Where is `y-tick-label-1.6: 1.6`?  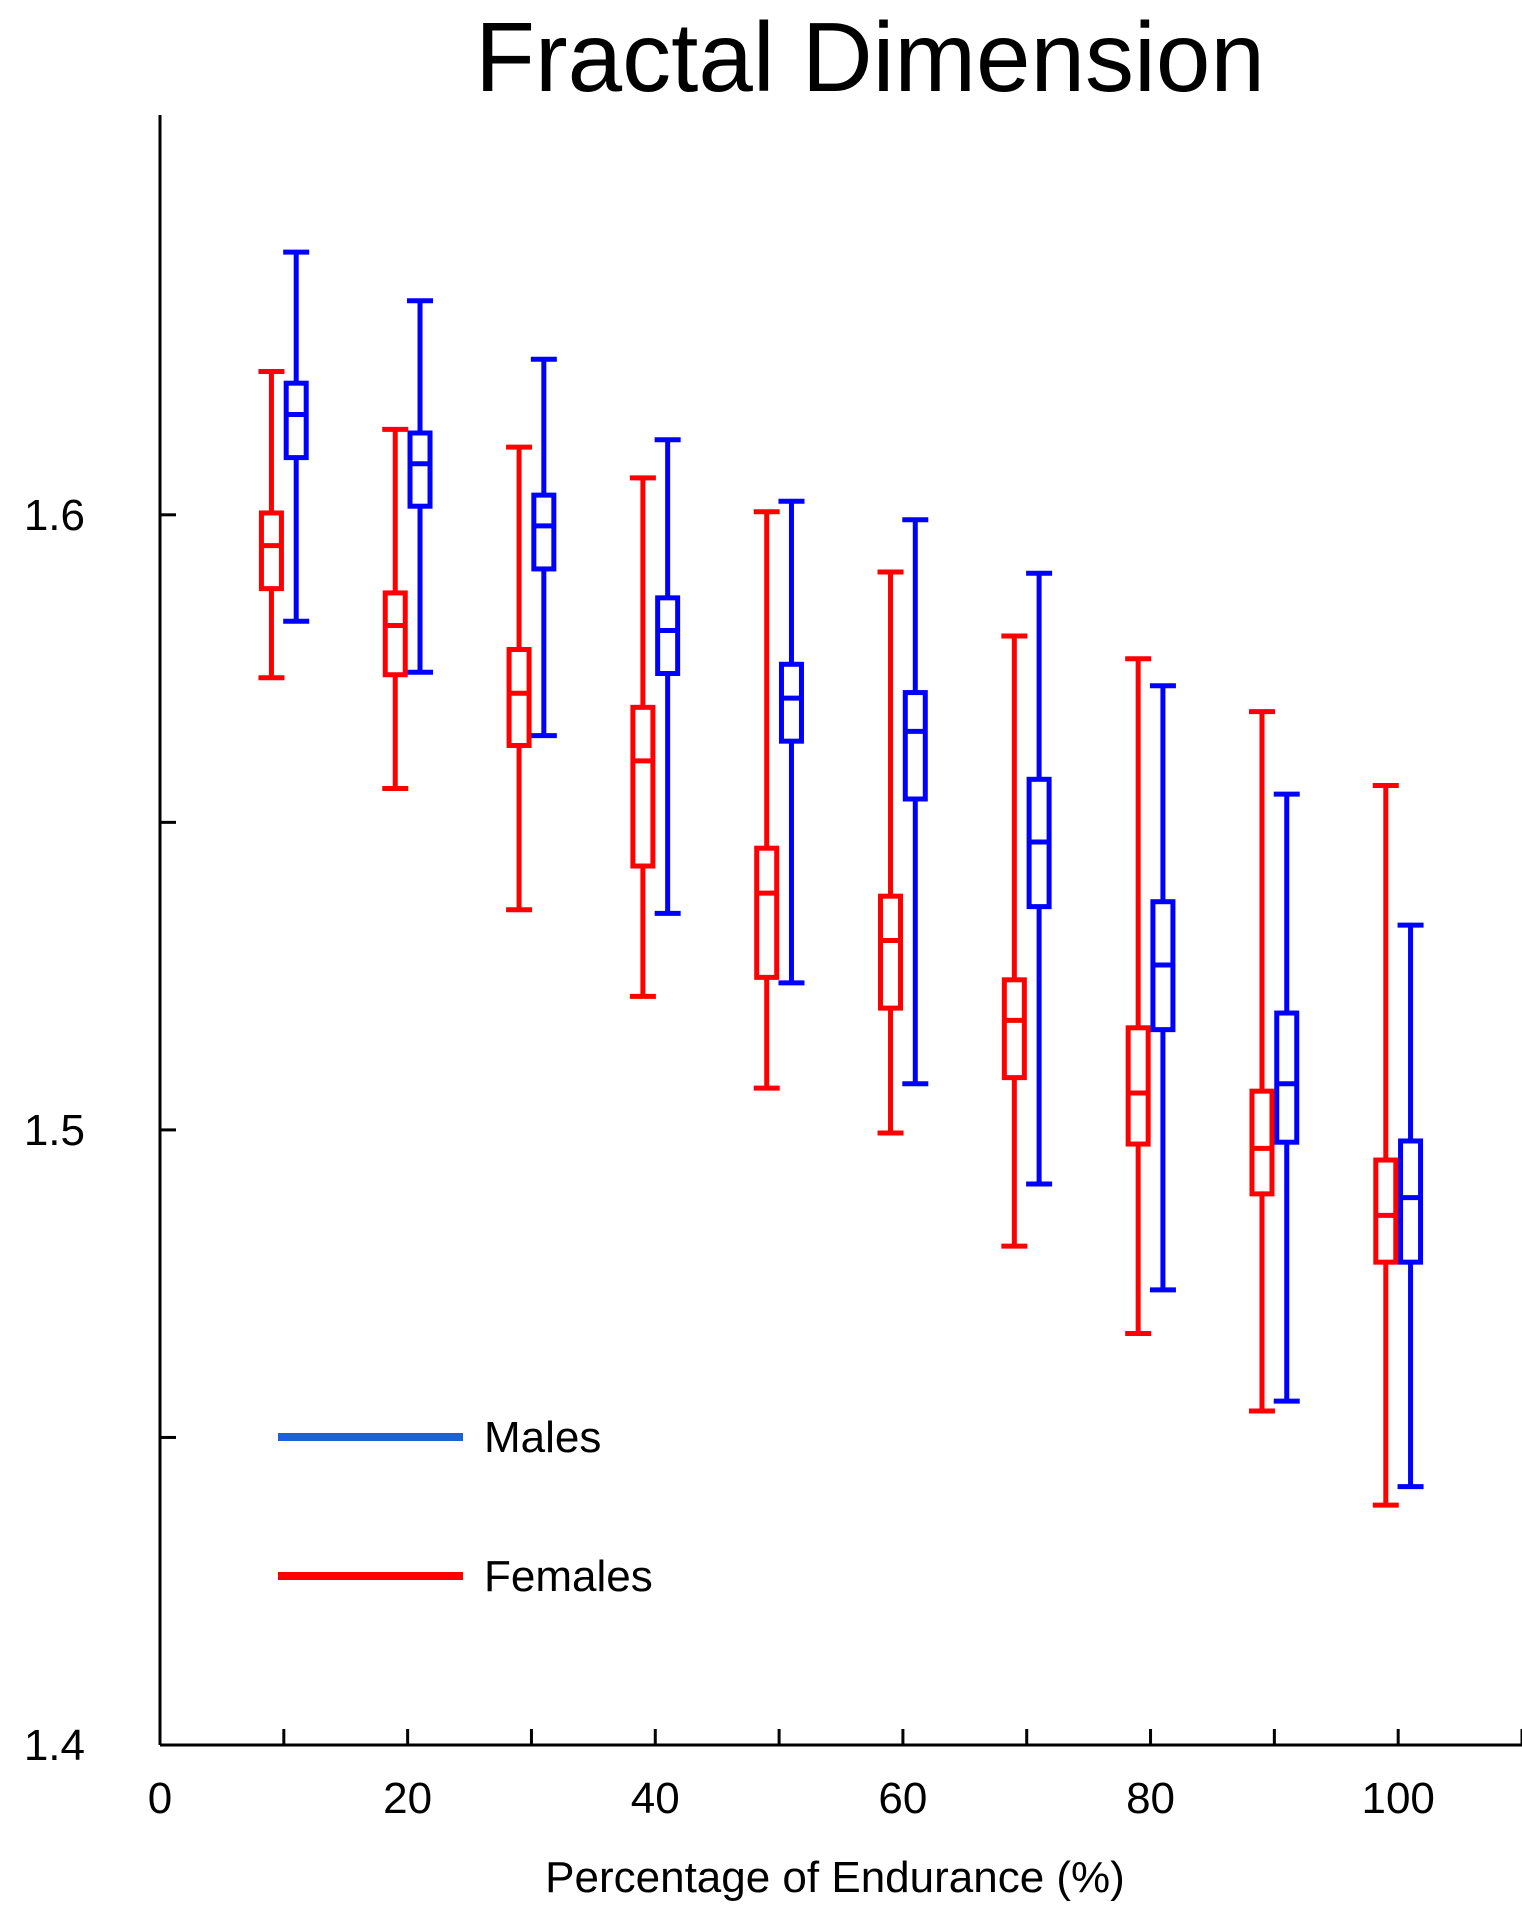 y-tick-label-1.6: 1.6 is located at coordinates (54, 515).